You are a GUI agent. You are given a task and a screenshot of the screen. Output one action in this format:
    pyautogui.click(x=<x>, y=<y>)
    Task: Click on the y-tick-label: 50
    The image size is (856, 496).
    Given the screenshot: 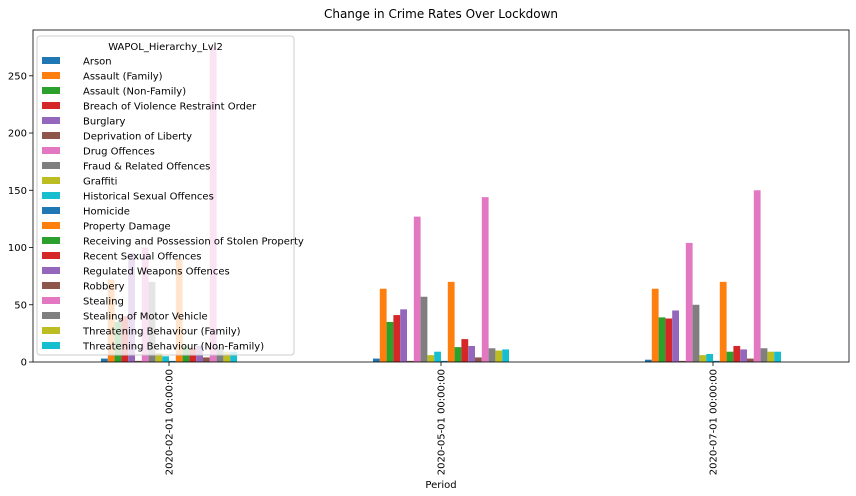 What is the action you would take?
    pyautogui.click(x=20, y=305)
    